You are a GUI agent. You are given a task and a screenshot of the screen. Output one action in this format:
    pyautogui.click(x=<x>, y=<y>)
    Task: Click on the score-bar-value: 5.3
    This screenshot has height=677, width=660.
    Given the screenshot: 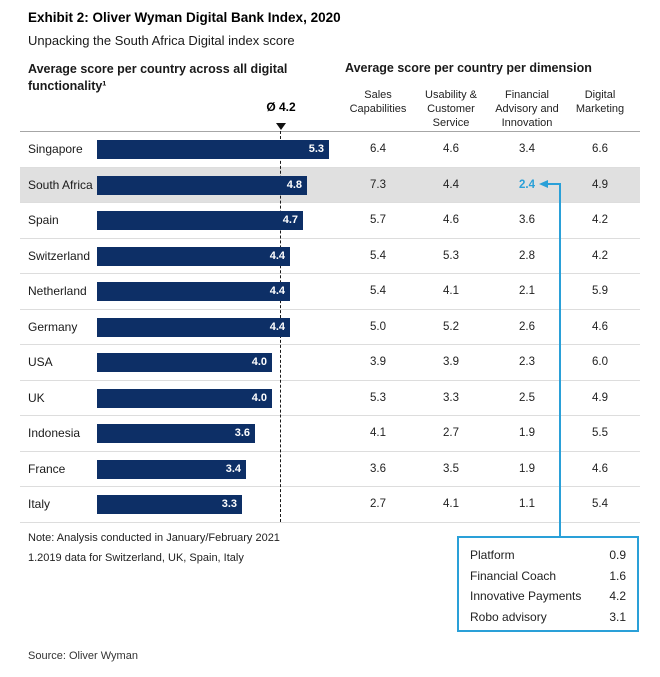 What is the action you would take?
    pyautogui.click(x=316, y=149)
    